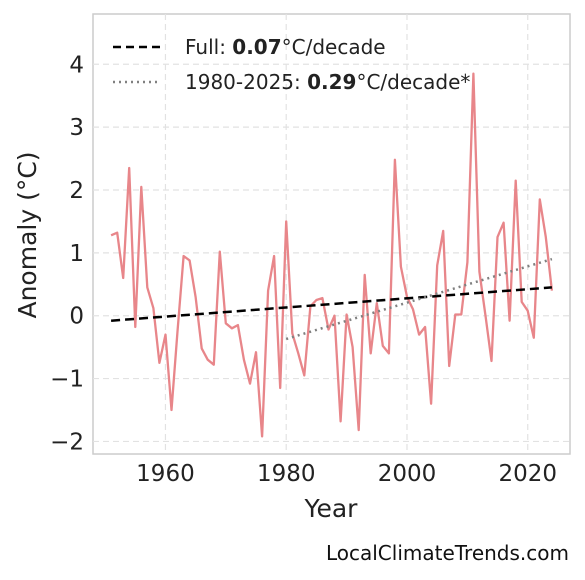 This screenshot has height=580, width=585. Describe the element at coordinates (165, 474) in the screenshot. I see `x-tick-label: 1960` at that location.